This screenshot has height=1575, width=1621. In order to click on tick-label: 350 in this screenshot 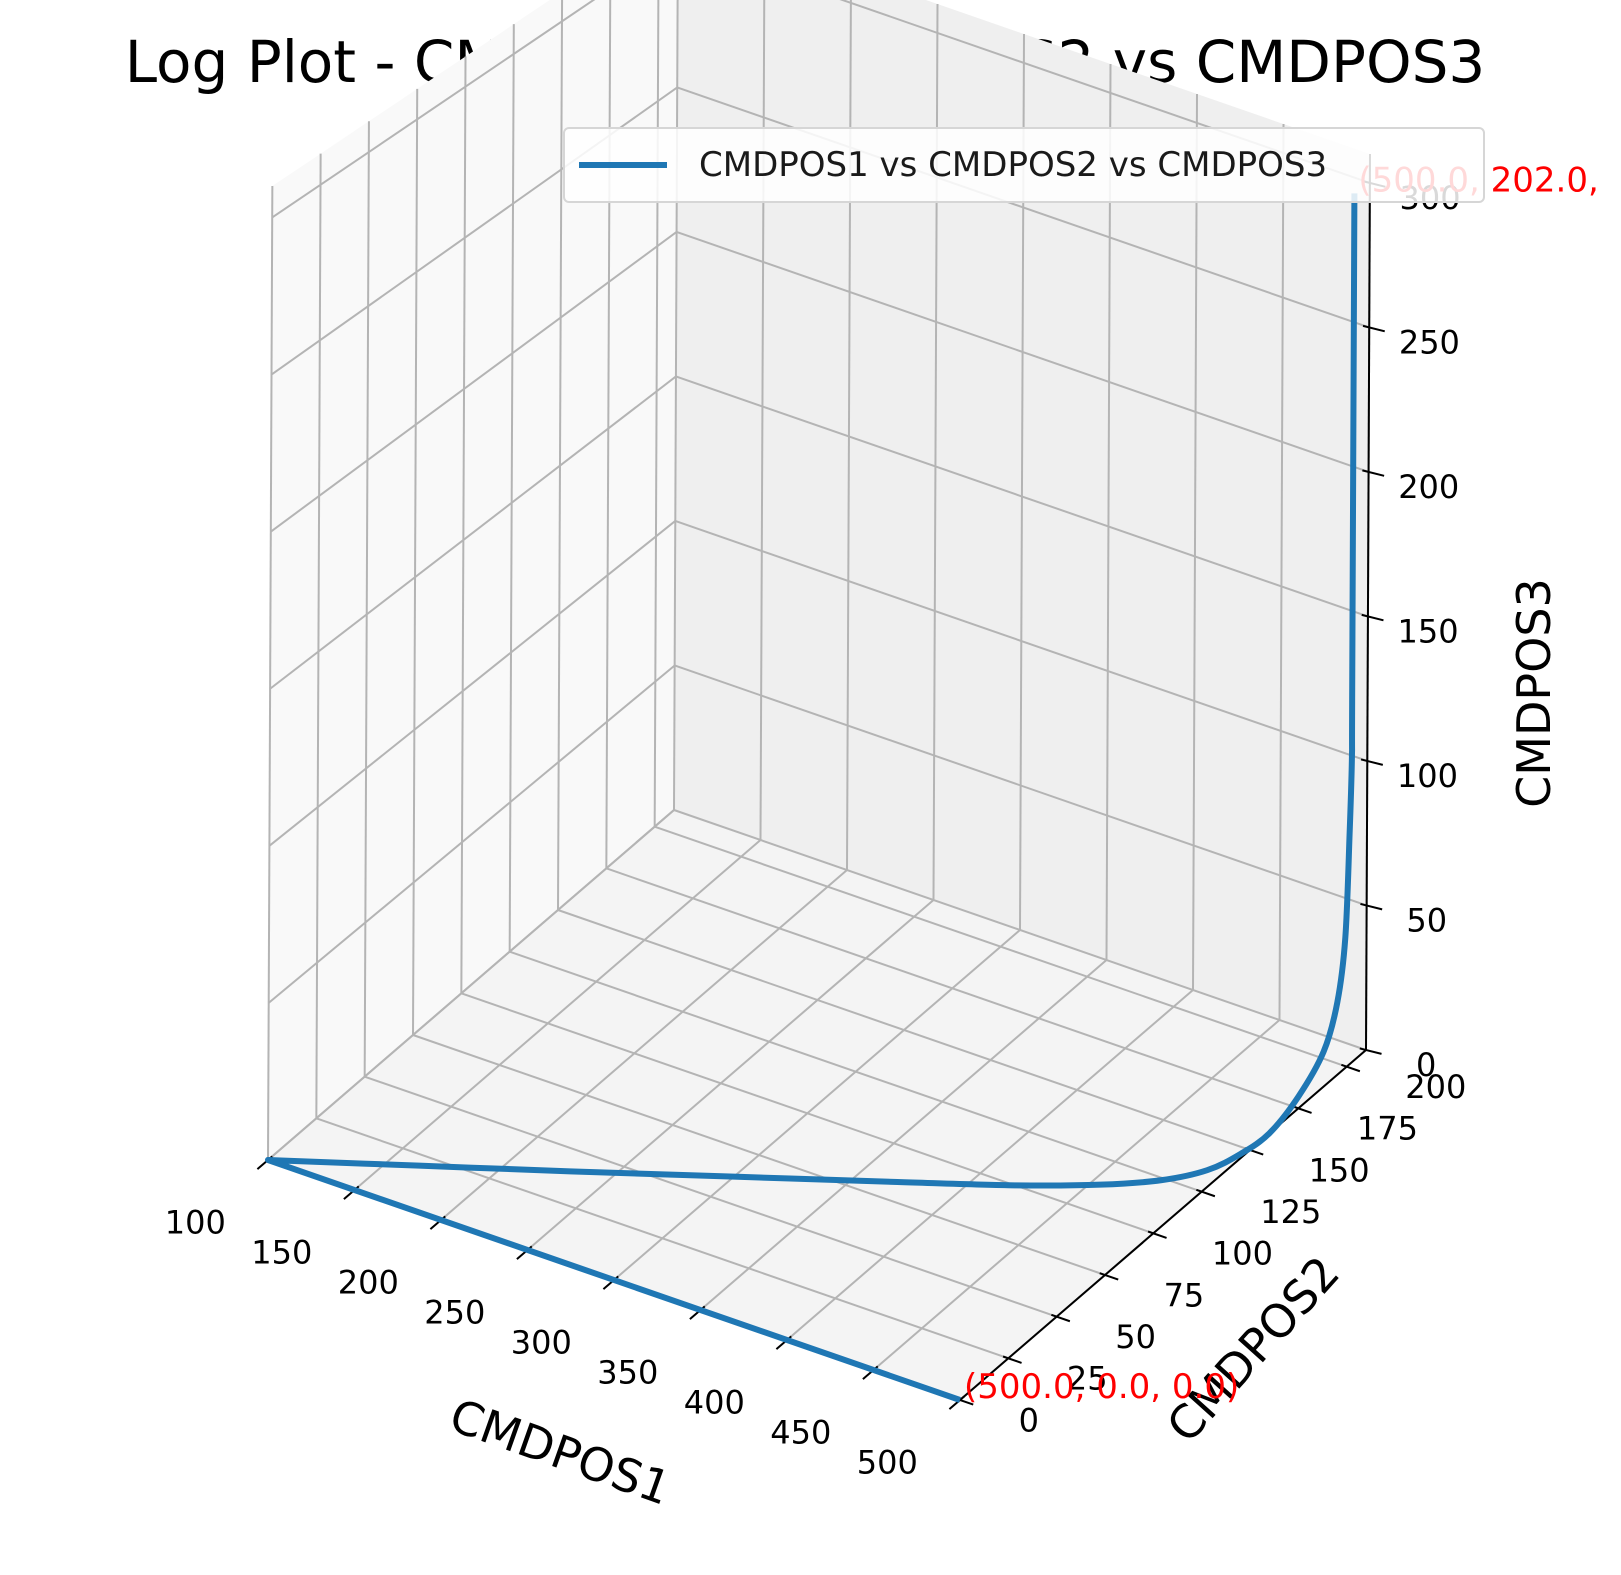, I will do `click(627, 1373)`.